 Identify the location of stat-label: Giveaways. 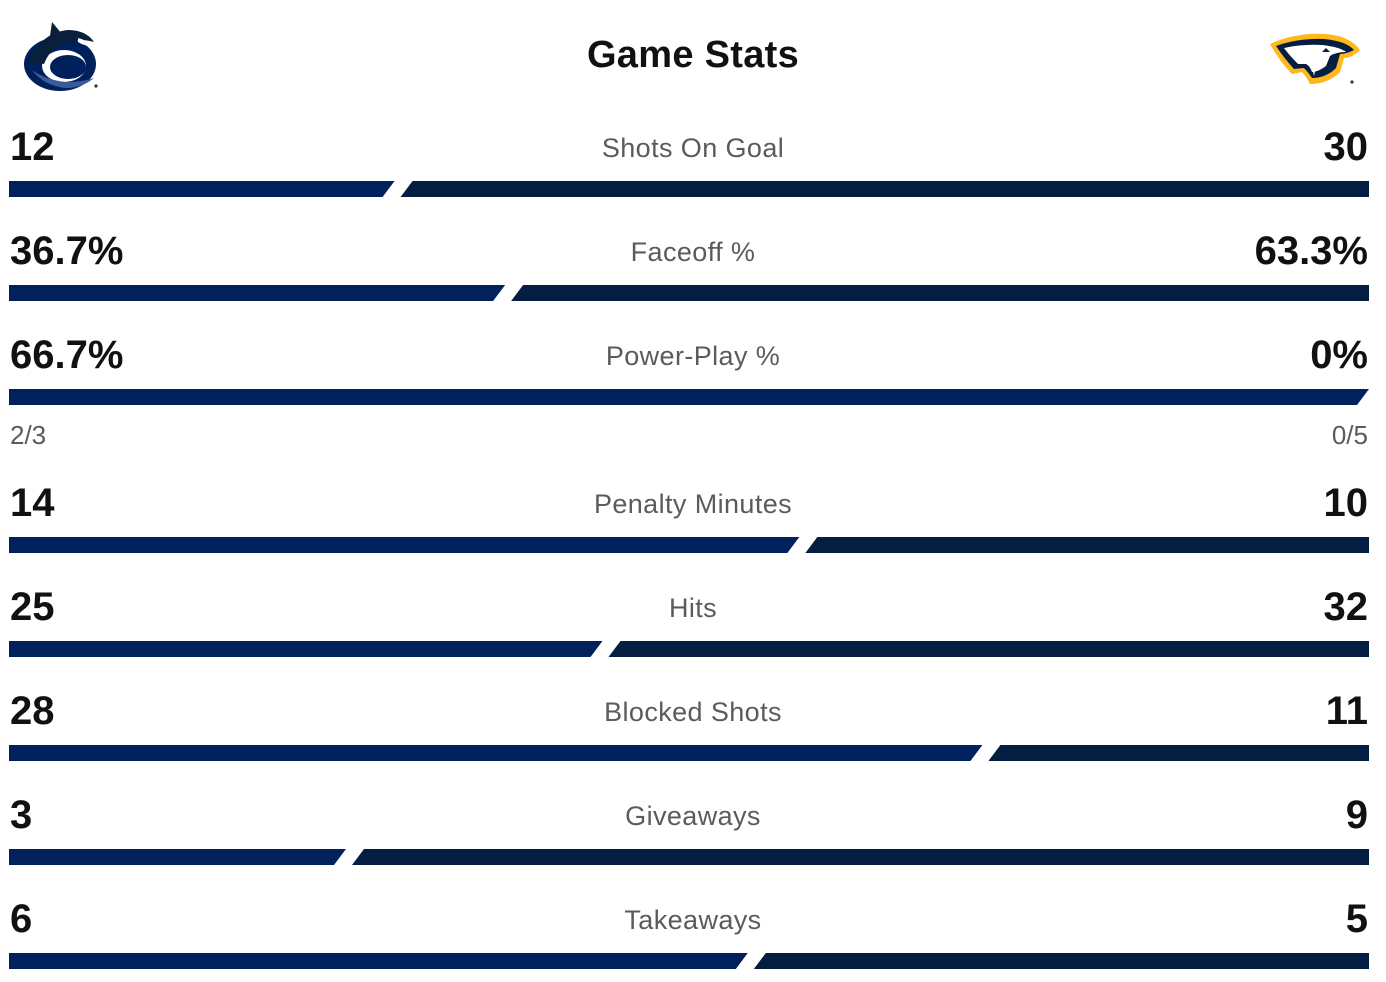
(693, 816).